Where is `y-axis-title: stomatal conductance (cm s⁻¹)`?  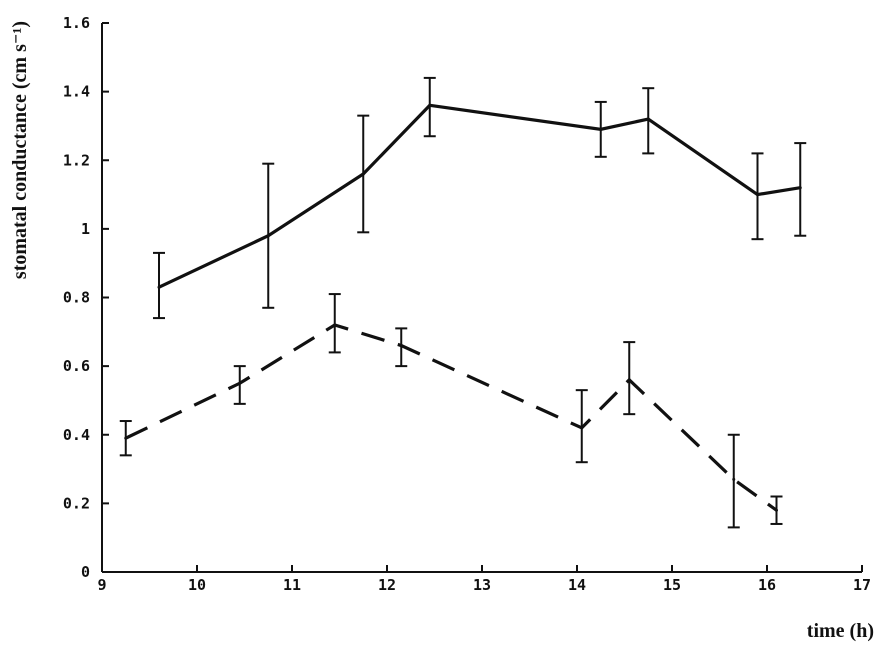 y-axis-title: stomatal conductance (cm s⁻¹) is located at coordinates (20, 150).